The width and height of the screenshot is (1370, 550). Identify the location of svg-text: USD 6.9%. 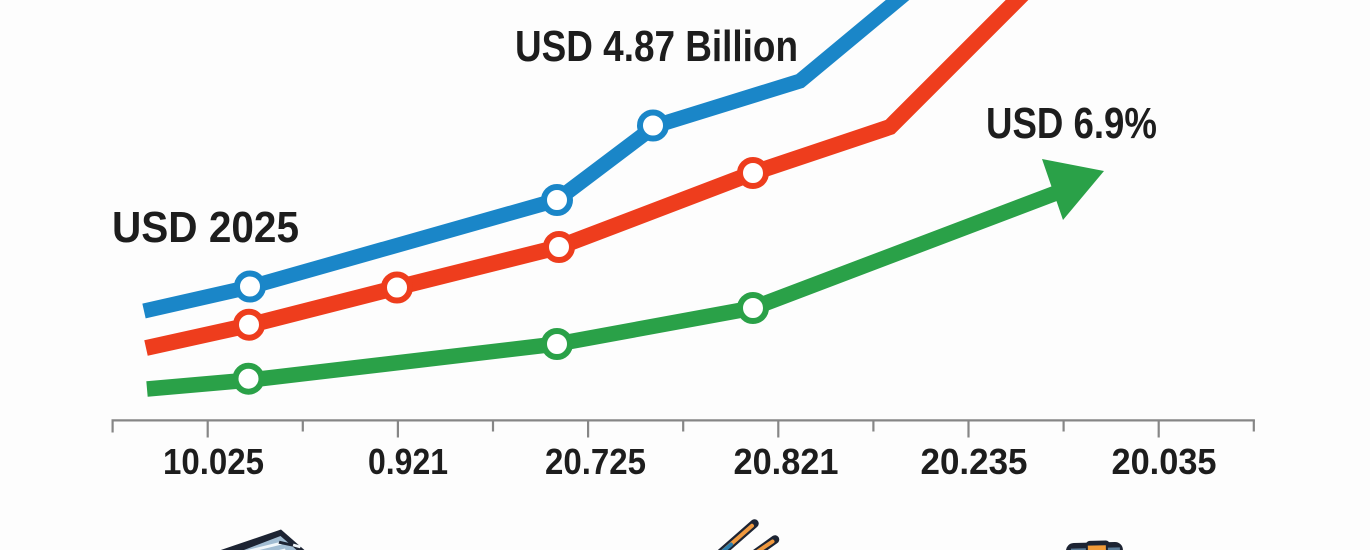
(1071, 123).